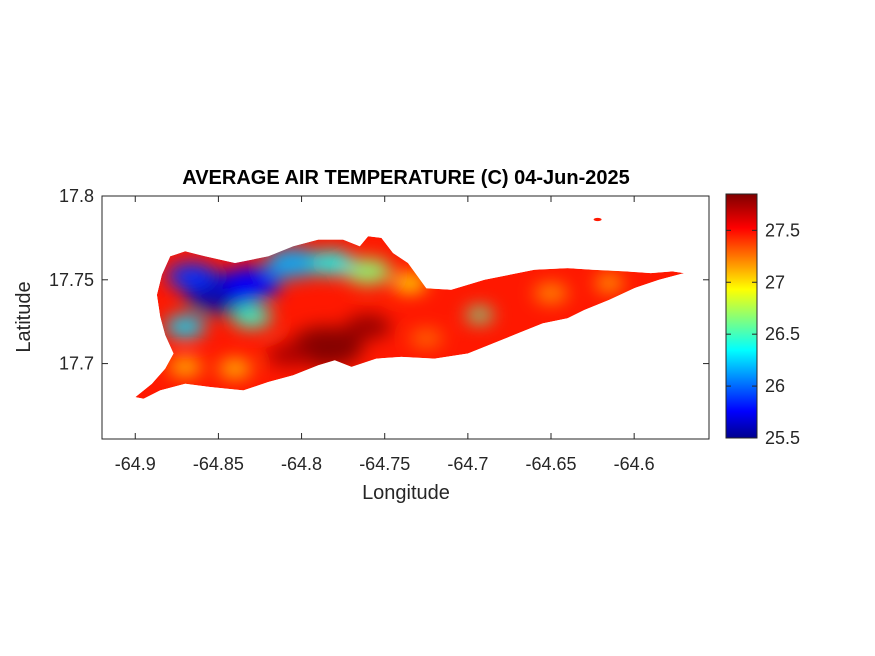 This screenshot has width=875, height=656. I want to click on colorbar-tick-label: 27, so click(775, 282).